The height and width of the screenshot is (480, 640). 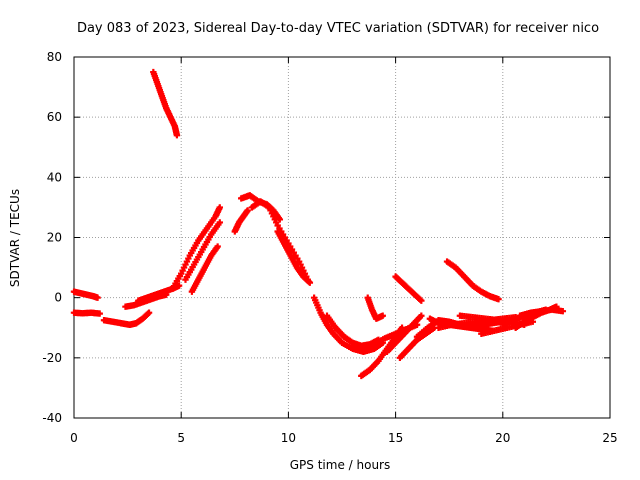 I want to click on x-tick-label: 5, so click(x=181, y=438).